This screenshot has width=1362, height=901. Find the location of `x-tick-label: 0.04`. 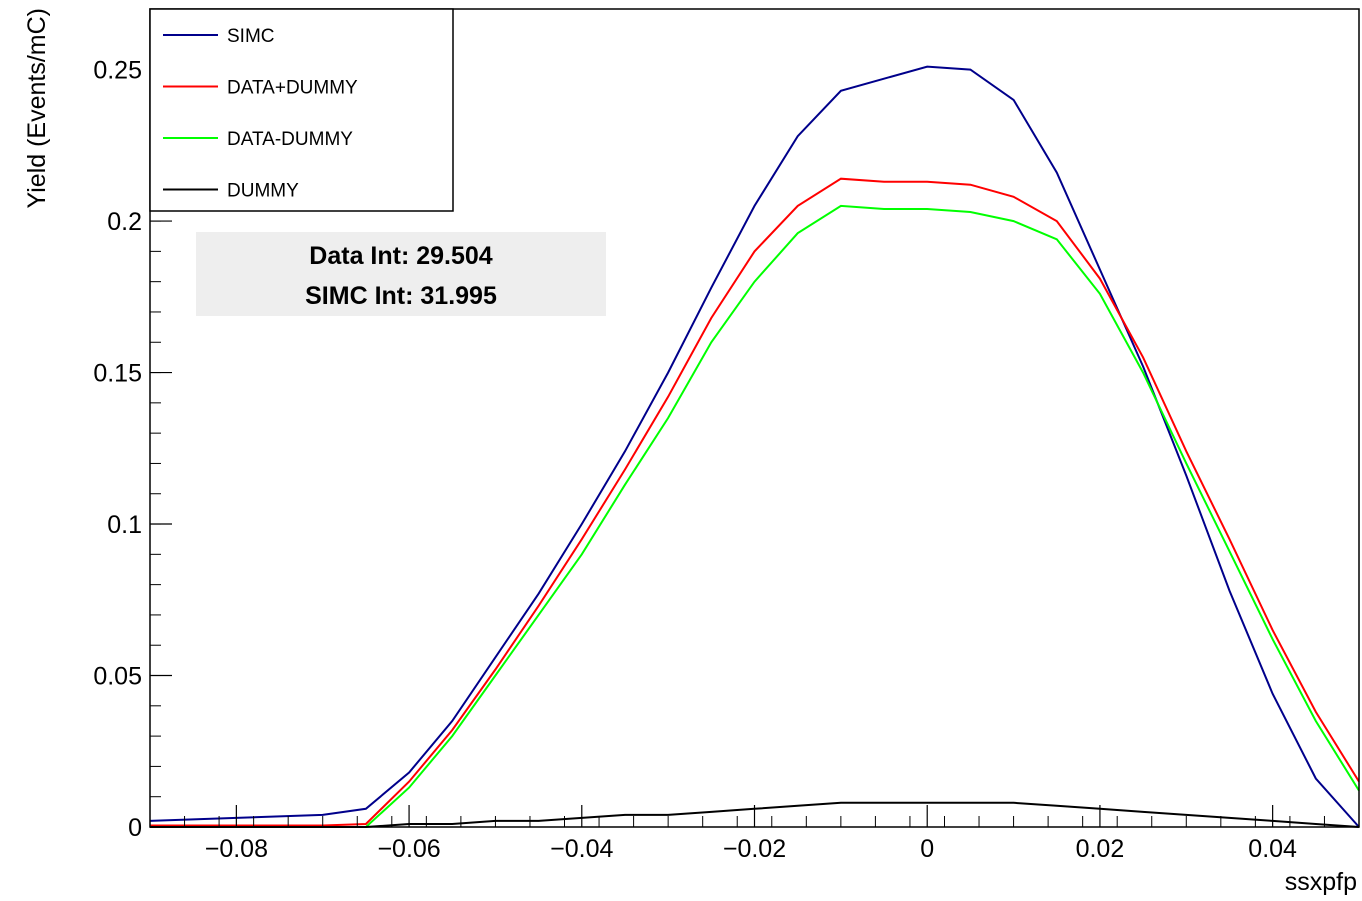

x-tick-label: 0.04 is located at coordinates (1272, 849).